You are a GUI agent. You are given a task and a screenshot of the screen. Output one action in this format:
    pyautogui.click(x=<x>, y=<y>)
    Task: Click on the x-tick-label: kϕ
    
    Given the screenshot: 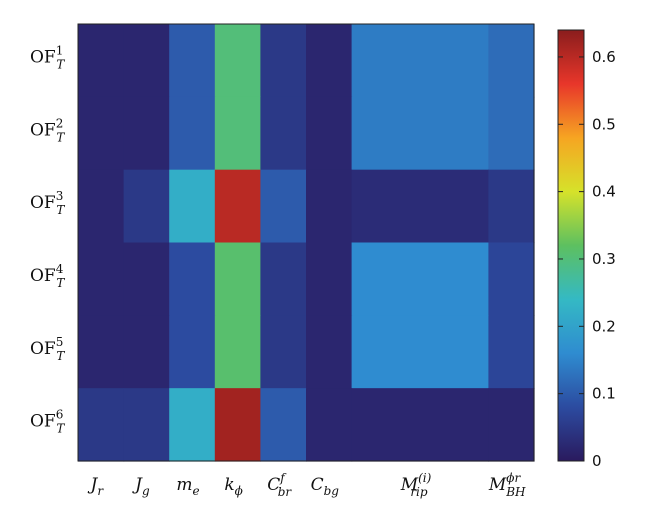 What is the action you would take?
    pyautogui.click(x=233, y=486)
    